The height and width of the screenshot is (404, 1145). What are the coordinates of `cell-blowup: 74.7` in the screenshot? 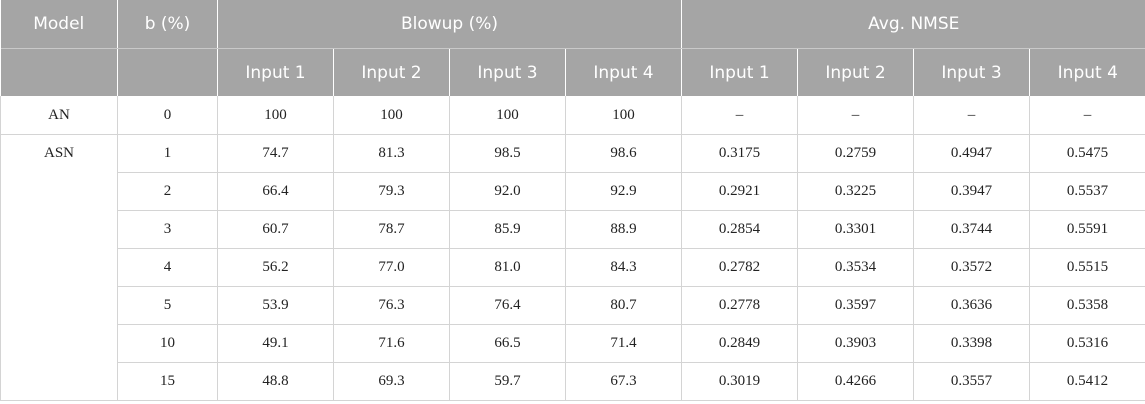 It's located at (275, 153).